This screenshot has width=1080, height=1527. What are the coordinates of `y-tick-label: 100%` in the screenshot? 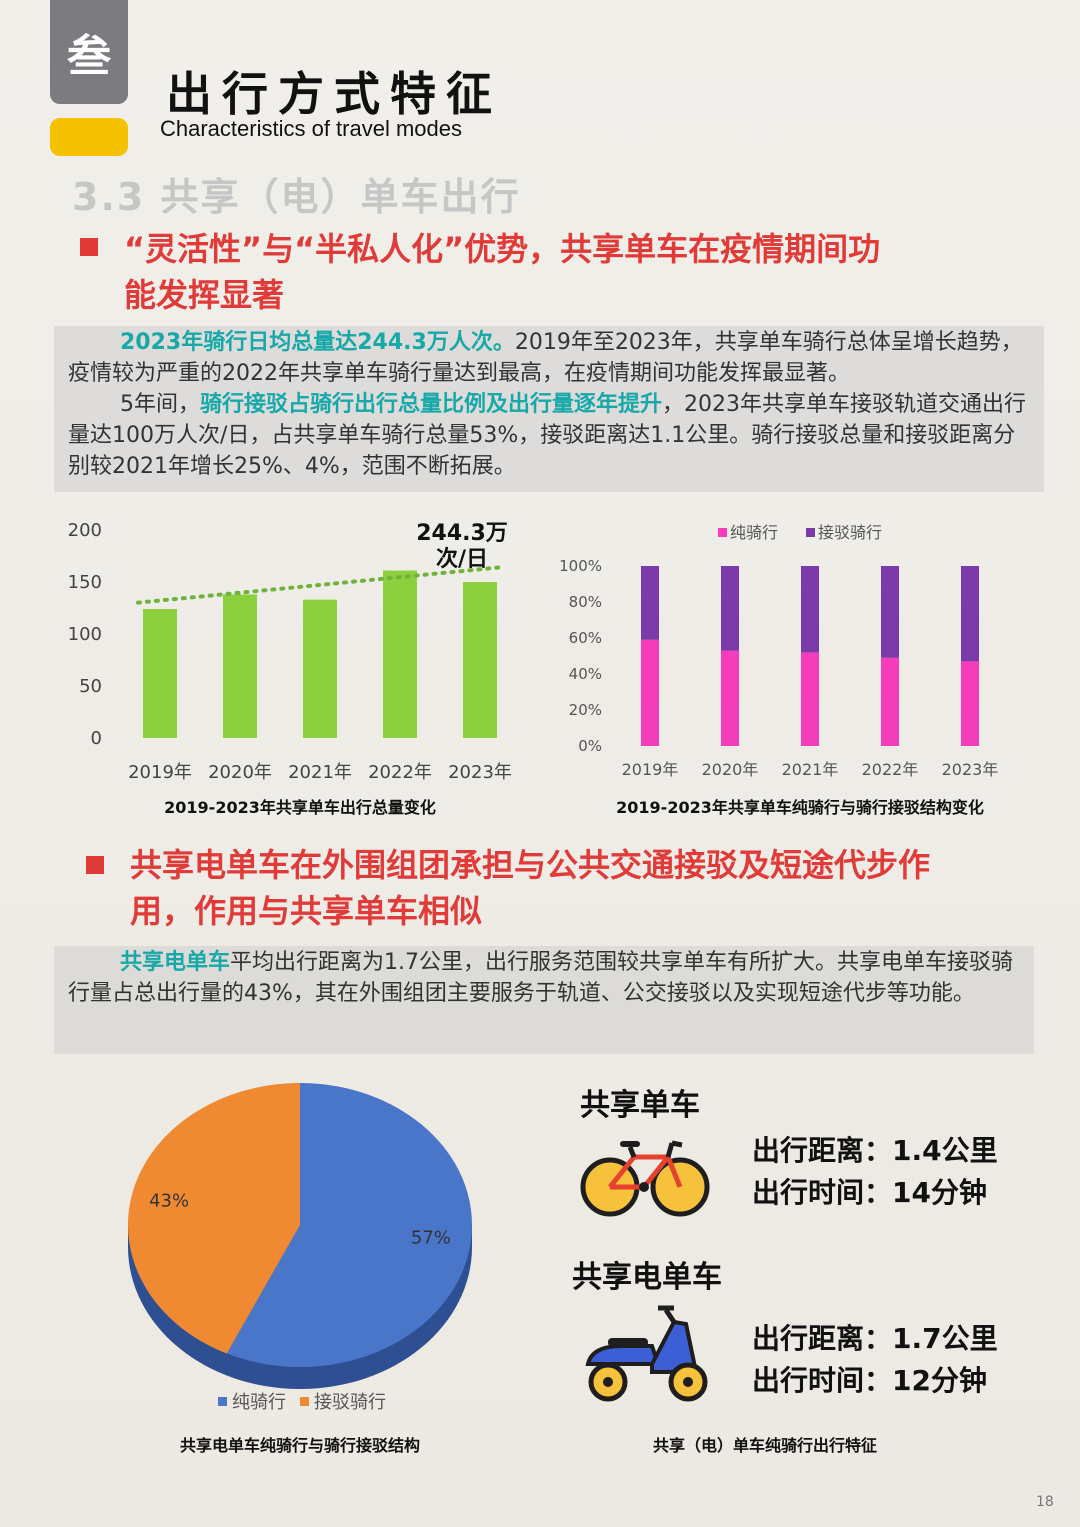 It's located at (580, 566).